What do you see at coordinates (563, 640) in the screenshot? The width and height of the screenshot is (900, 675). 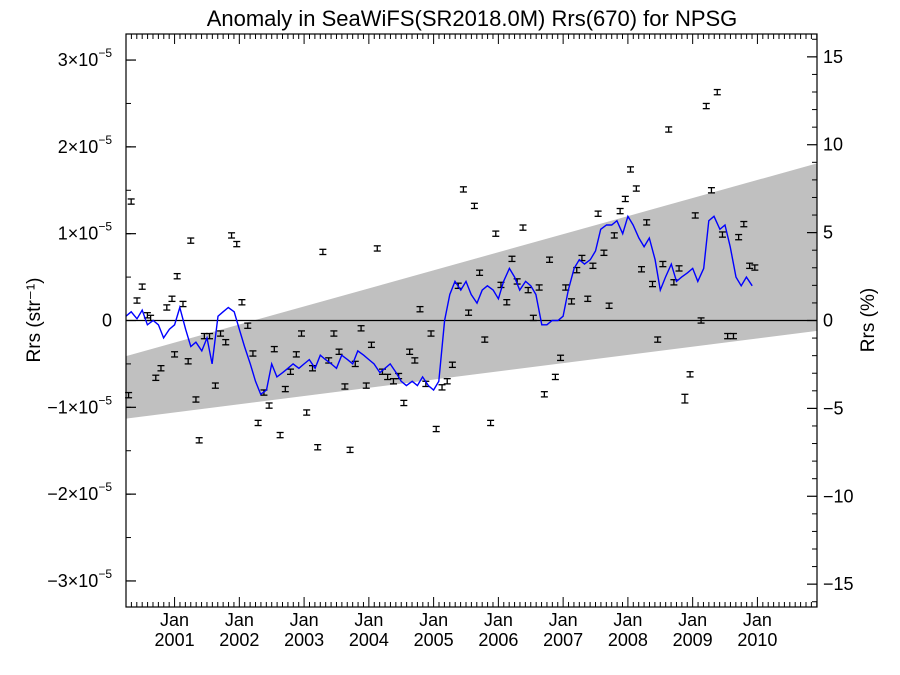 I see `x-tick-label-year: 2007` at bounding box center [563, 640].